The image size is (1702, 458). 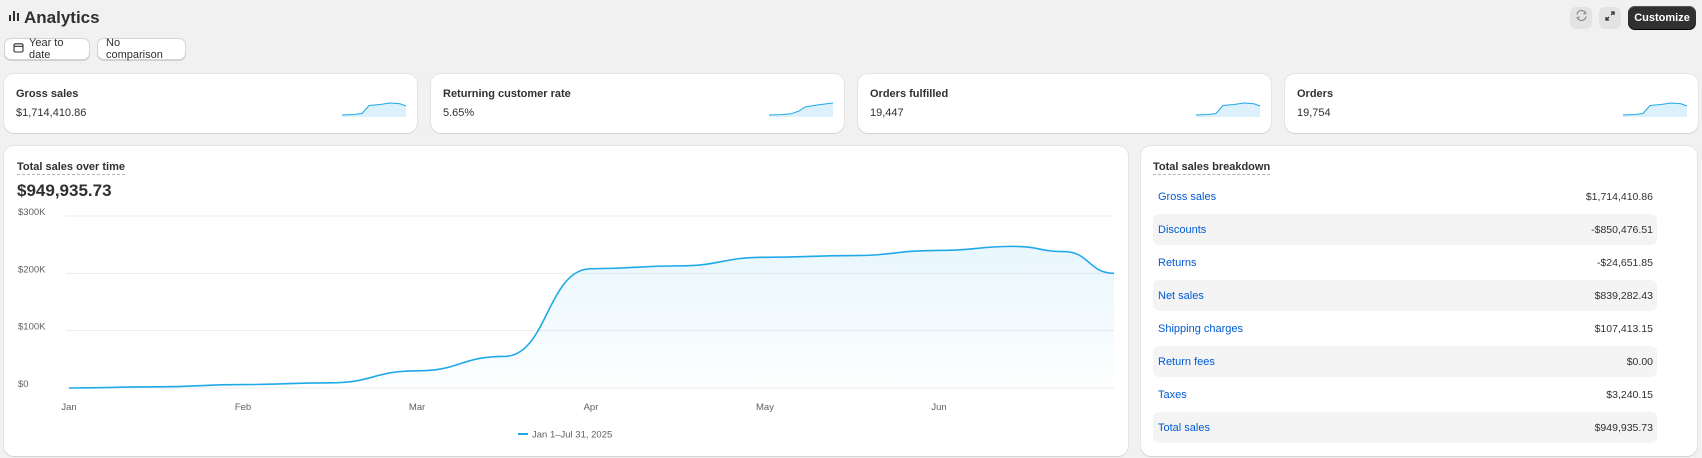 I want to click on date-range-label: Year to date, so click(x=46, y=49).